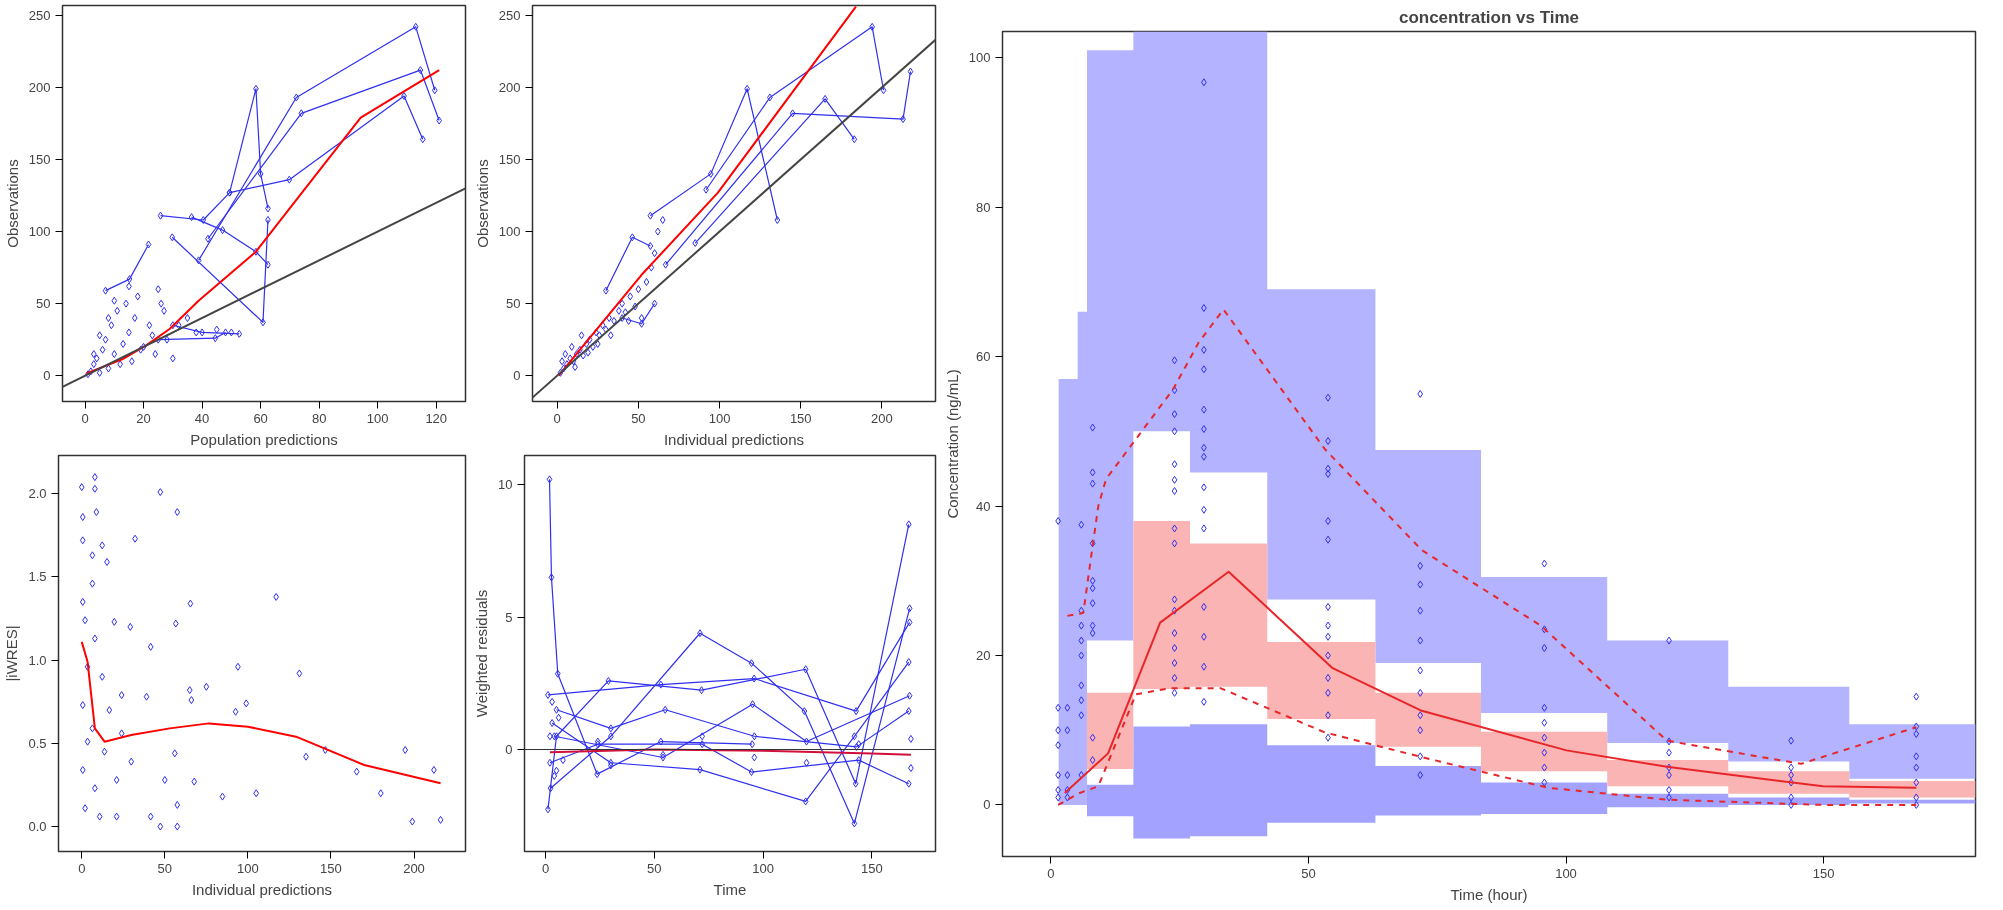  Describe the element at coordinates (202, 418) in the screenshot. I see `x-tick-label: 40` at that location.